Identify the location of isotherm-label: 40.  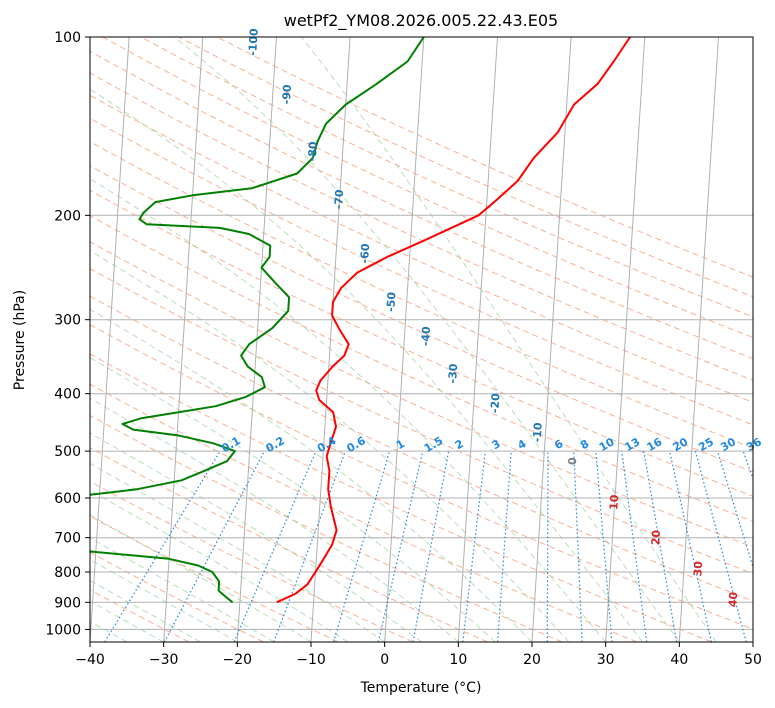
(733, 599).